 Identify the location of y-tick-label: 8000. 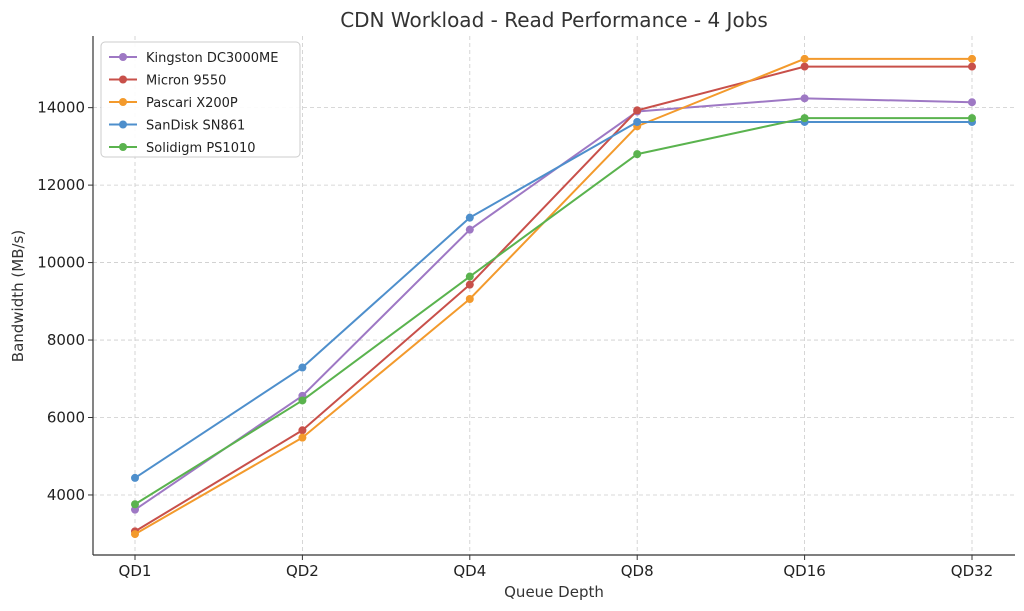
(66, 340).